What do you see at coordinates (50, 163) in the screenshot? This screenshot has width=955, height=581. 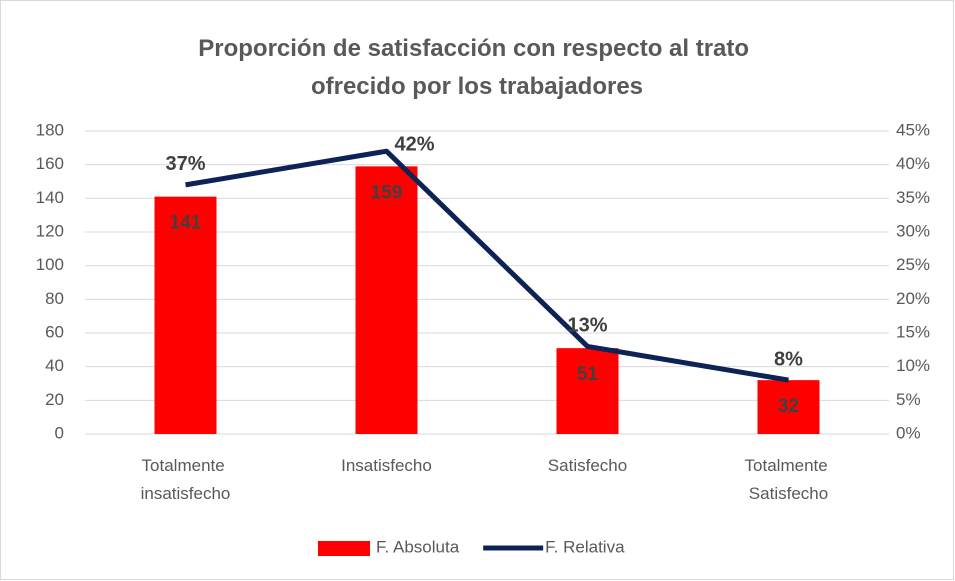 I see `y-tick-label: 160` at bounding box center [50, 163].